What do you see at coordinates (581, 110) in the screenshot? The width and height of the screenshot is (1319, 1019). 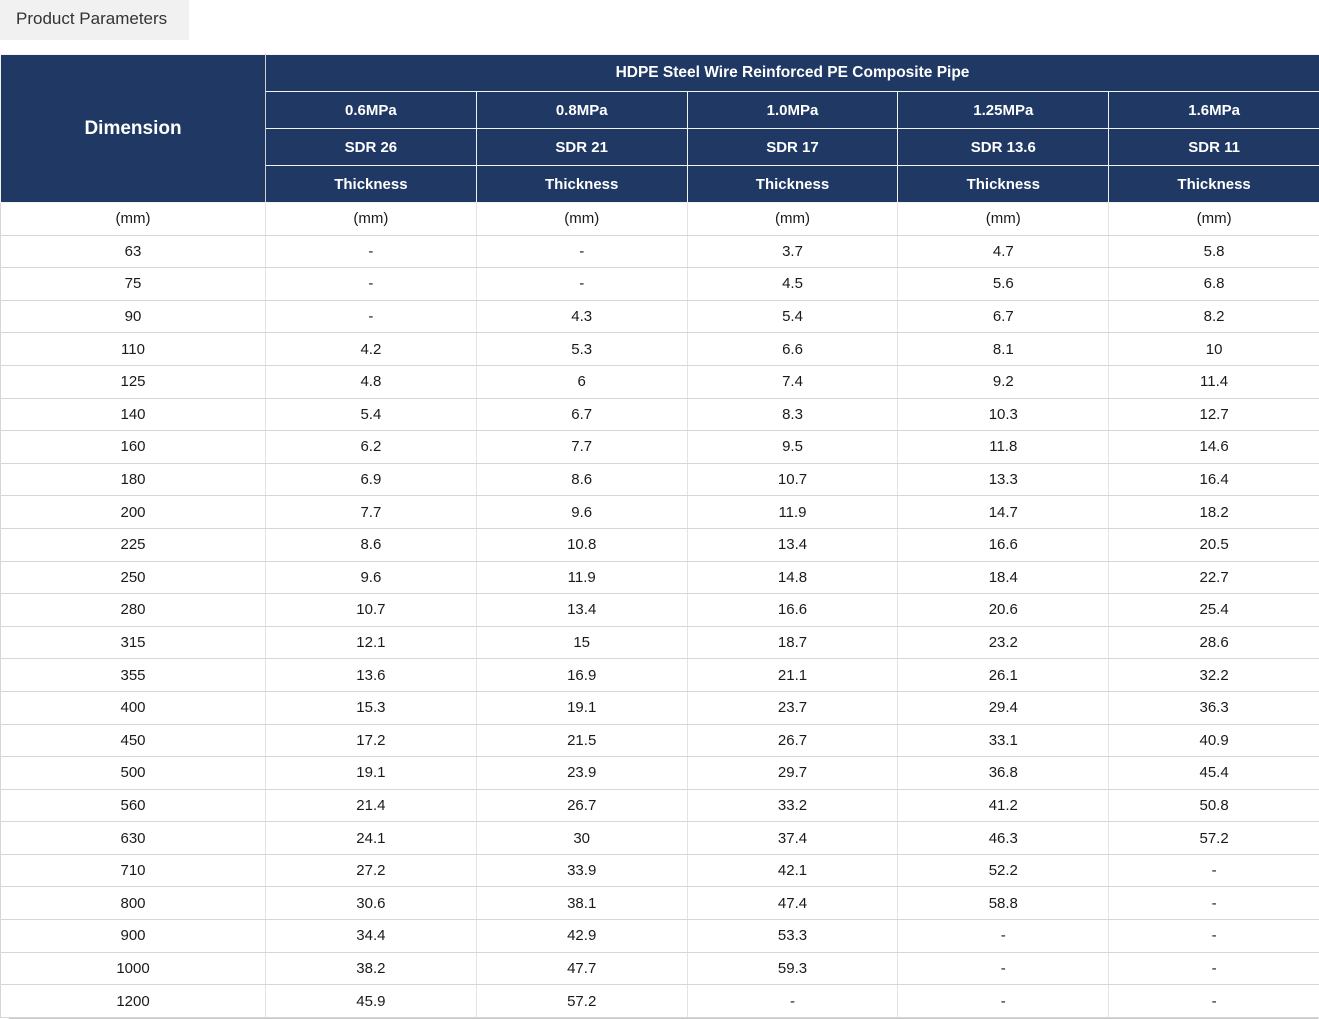 I see `pressure-header-cell: 0.8MPa` at bounding box center [581, 110].